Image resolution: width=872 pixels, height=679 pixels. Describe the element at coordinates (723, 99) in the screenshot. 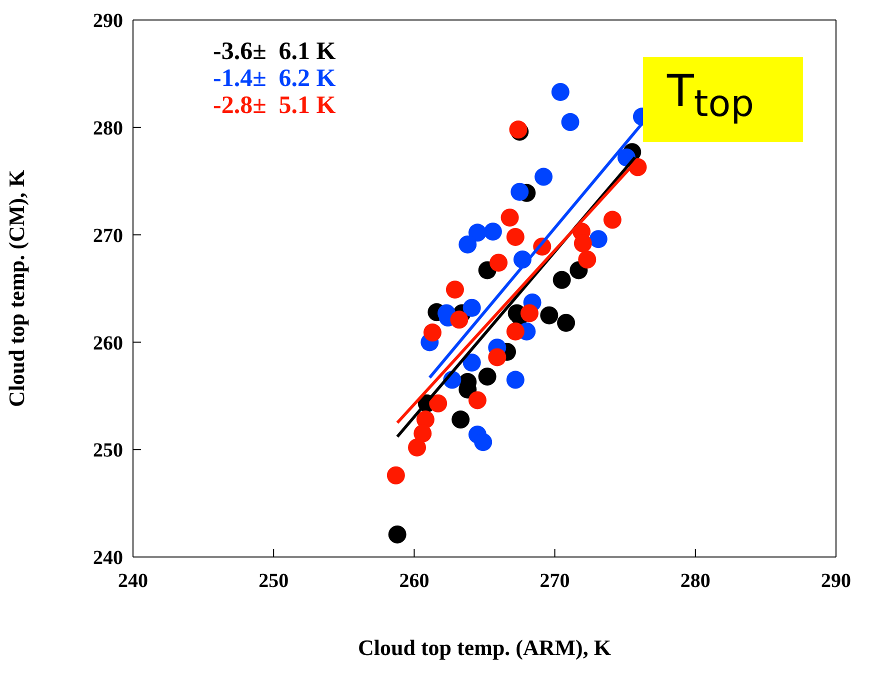

I see `annotation: T$_{top}$` at that location.